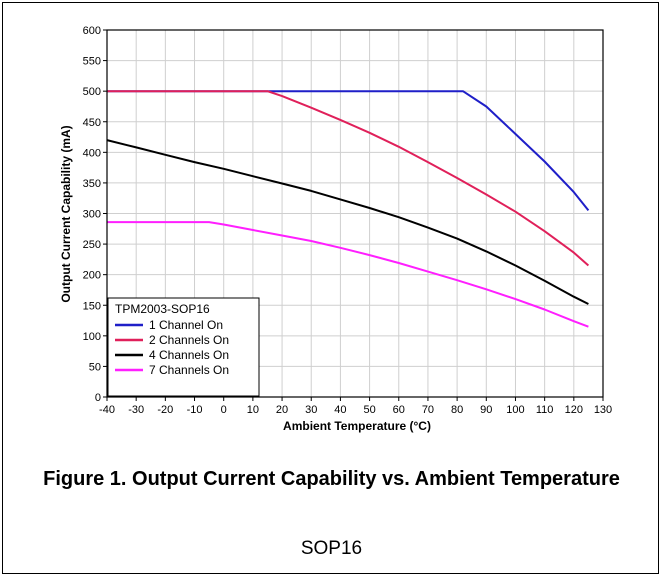 The width and height of the screenshot is (663, 578). What do you see at coordinates (224, 410) in the screenshot?
I see `x-tick-label: 0` at bounding box center [224, 410].